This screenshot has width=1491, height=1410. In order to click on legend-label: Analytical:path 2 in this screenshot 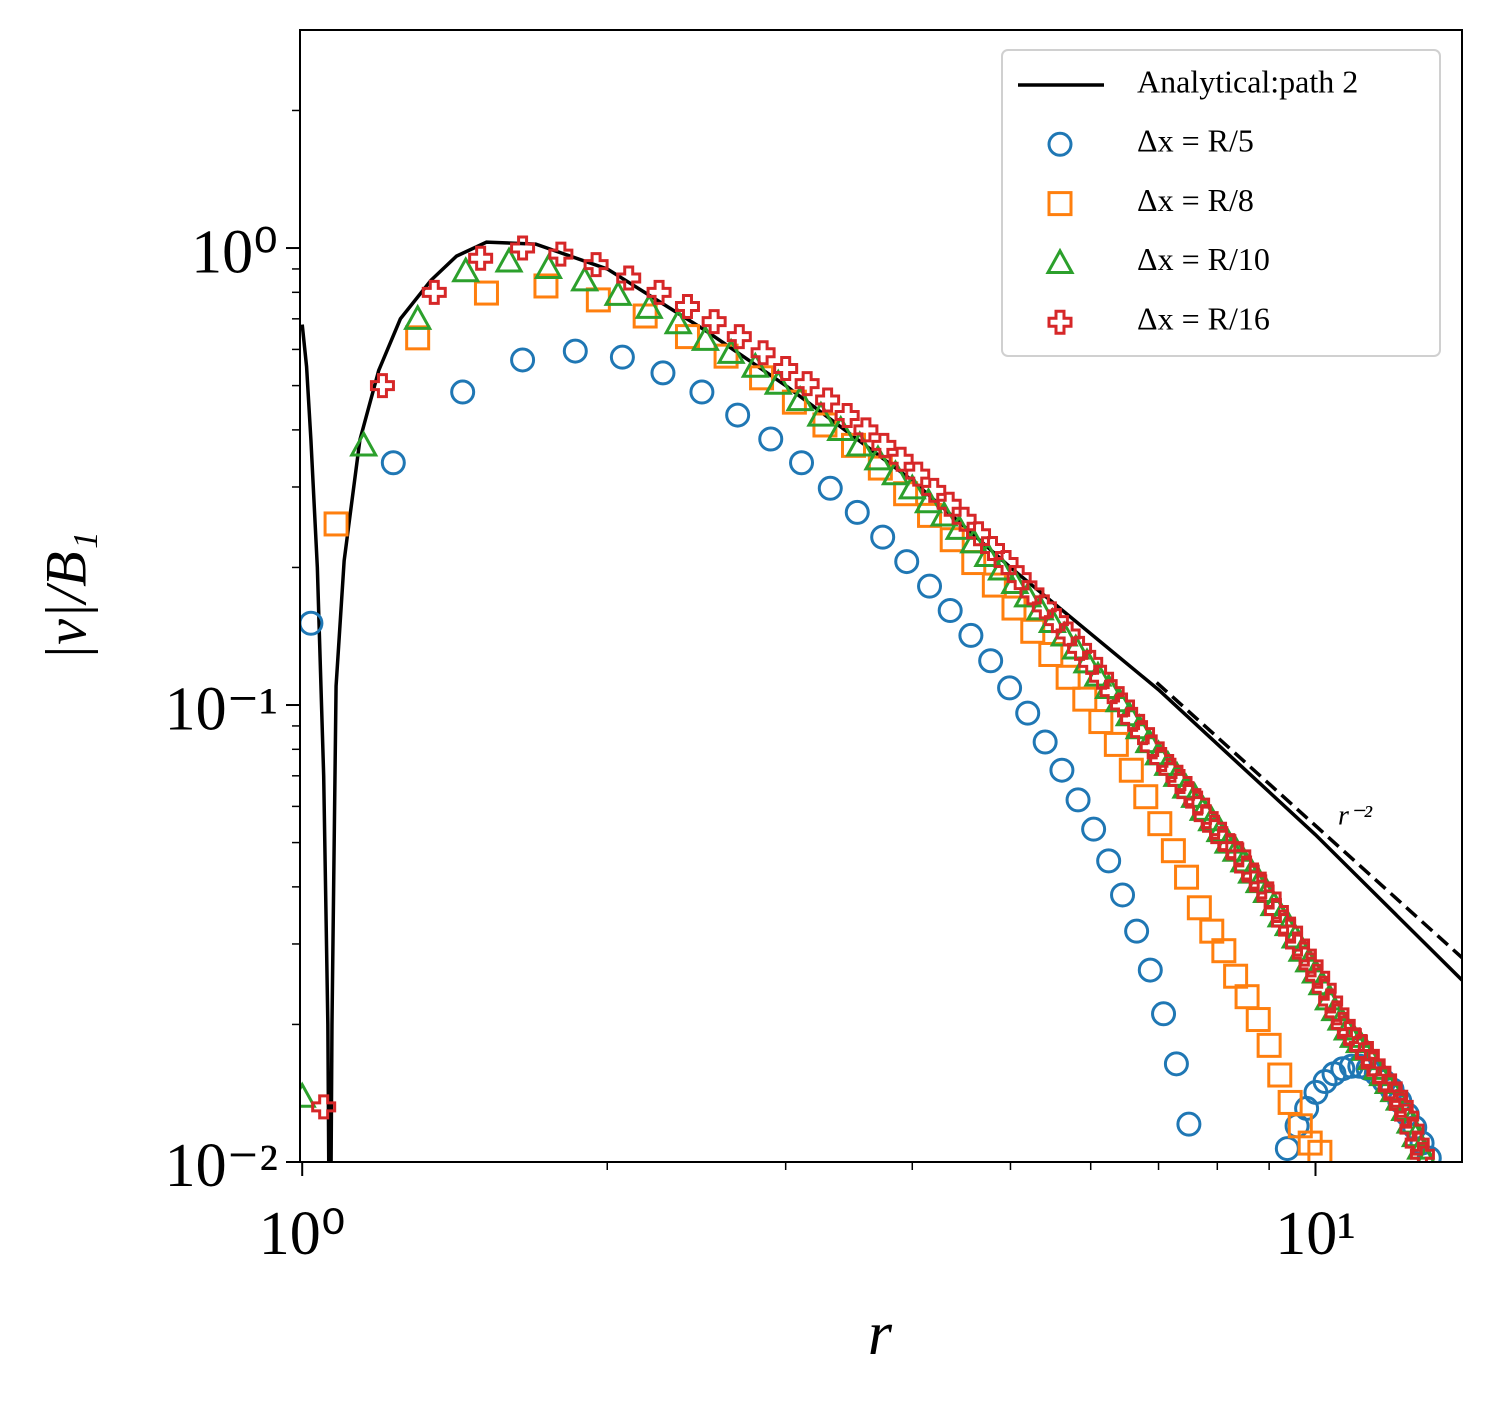, I will do `click(1247, 81)`.